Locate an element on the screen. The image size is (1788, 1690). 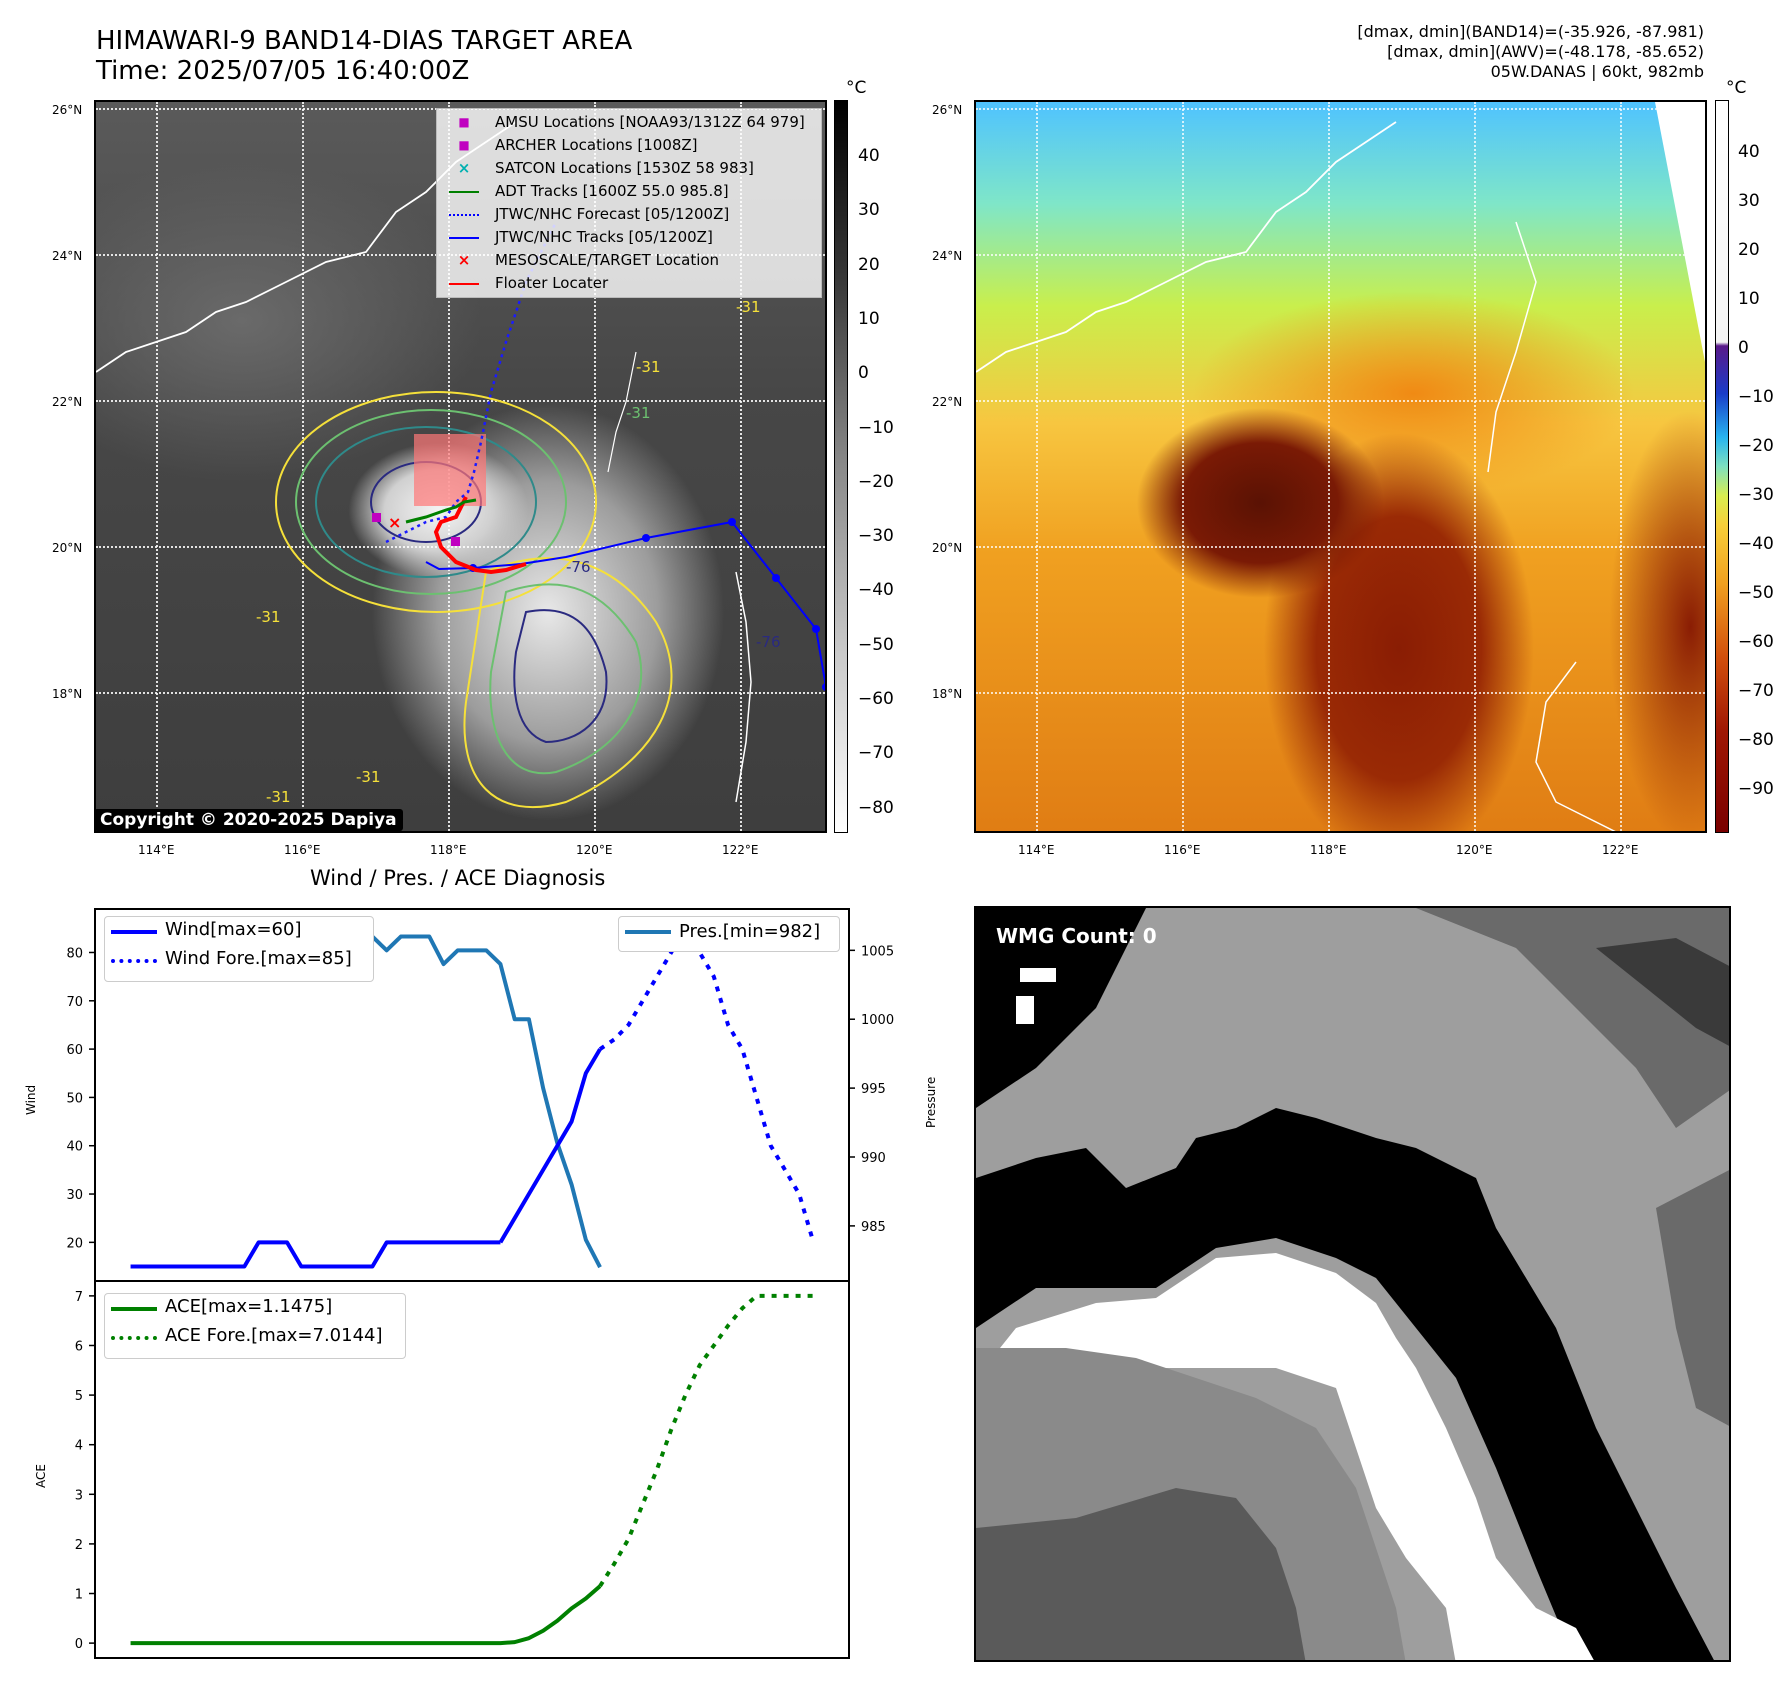
pres-ytick-label: 995 is located at coordinates (873, 1089).